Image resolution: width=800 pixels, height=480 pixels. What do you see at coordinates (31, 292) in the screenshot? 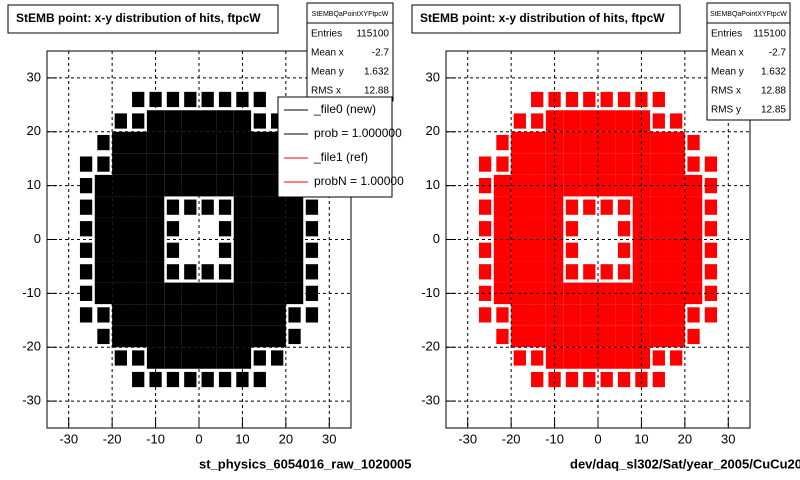
I see `y-tick-label: -10` at bounding box center [31, 292].